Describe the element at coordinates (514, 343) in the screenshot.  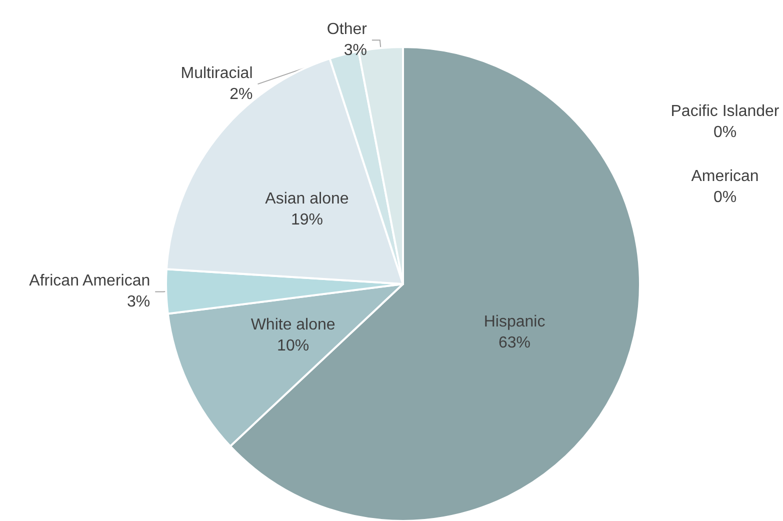
I see `data-label: 63%` at that location.